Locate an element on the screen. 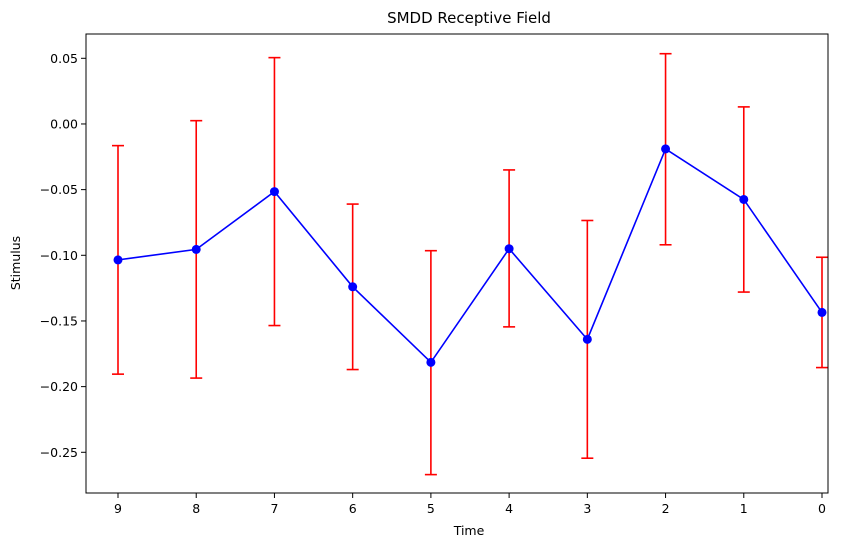 The image size is (866, 547). y-tick-label: 0.05 is located at coordinates (64, 58).